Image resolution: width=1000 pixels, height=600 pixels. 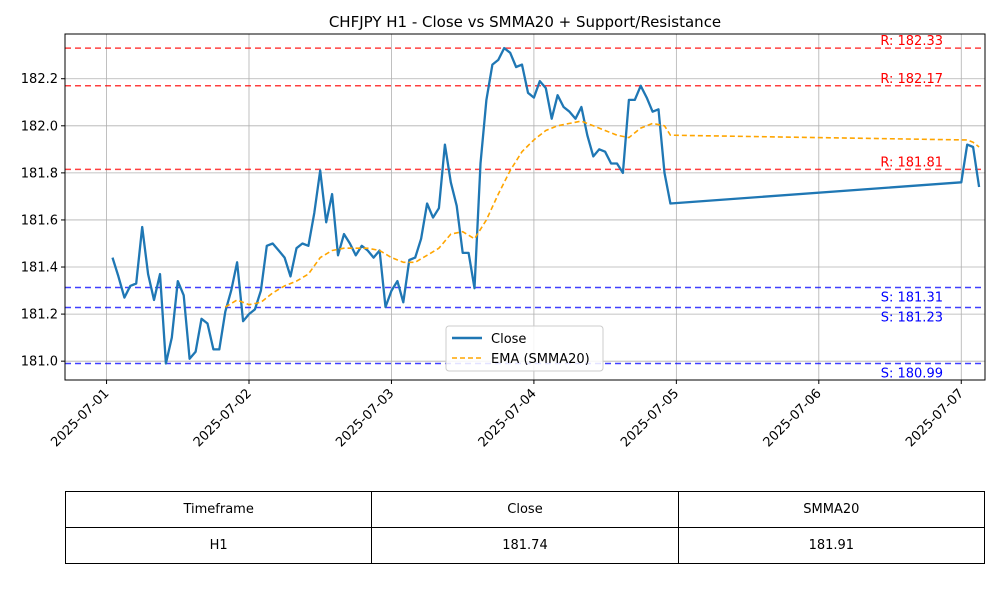 What do you see at coordinates (831, 545) in the screenshot?
I see `table-cell-smma20: 181.91` at bounding box center [831, 545].